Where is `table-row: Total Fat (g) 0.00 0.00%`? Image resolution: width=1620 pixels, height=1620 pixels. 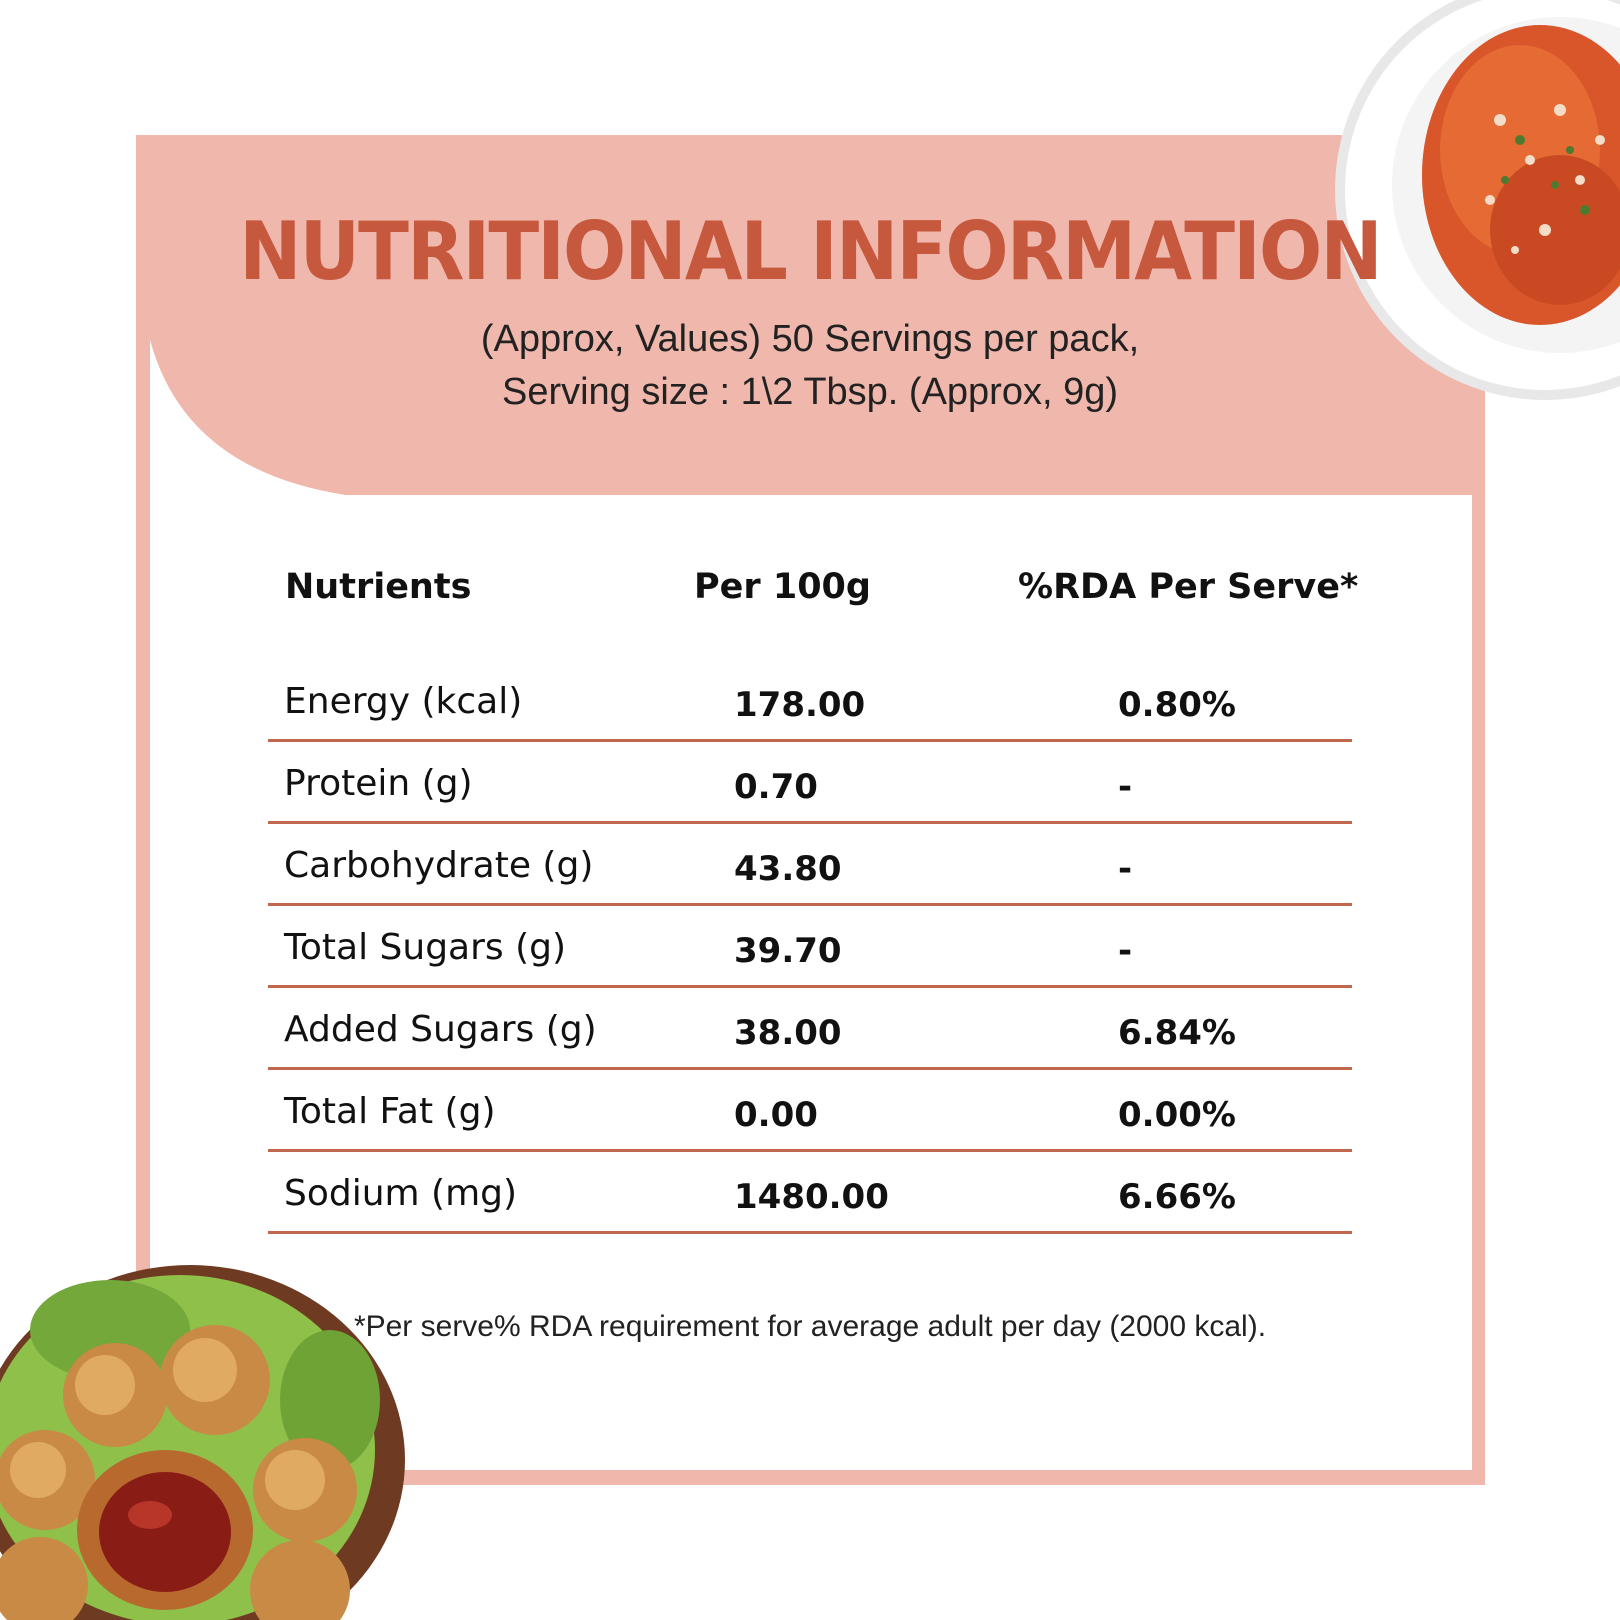 table-row: Total Fat (g) 0.00 0.00% is located at coordinates (810, 1111).